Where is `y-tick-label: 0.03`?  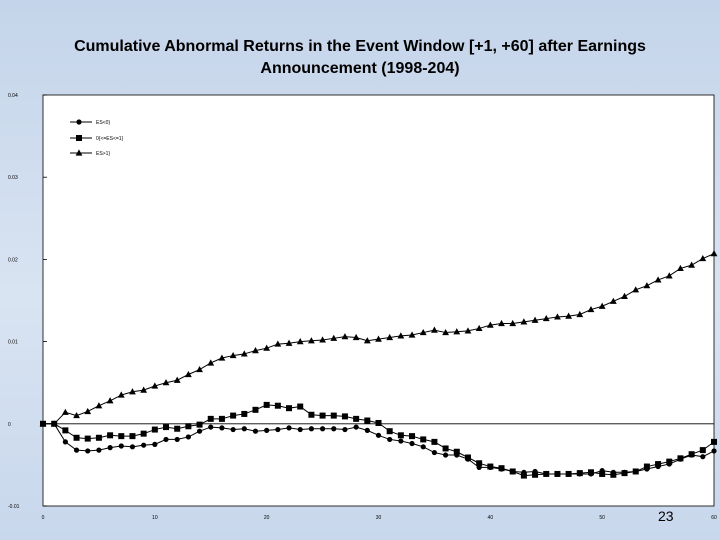
y-tick-label: 0.03 is located at coordinates (13, 178).